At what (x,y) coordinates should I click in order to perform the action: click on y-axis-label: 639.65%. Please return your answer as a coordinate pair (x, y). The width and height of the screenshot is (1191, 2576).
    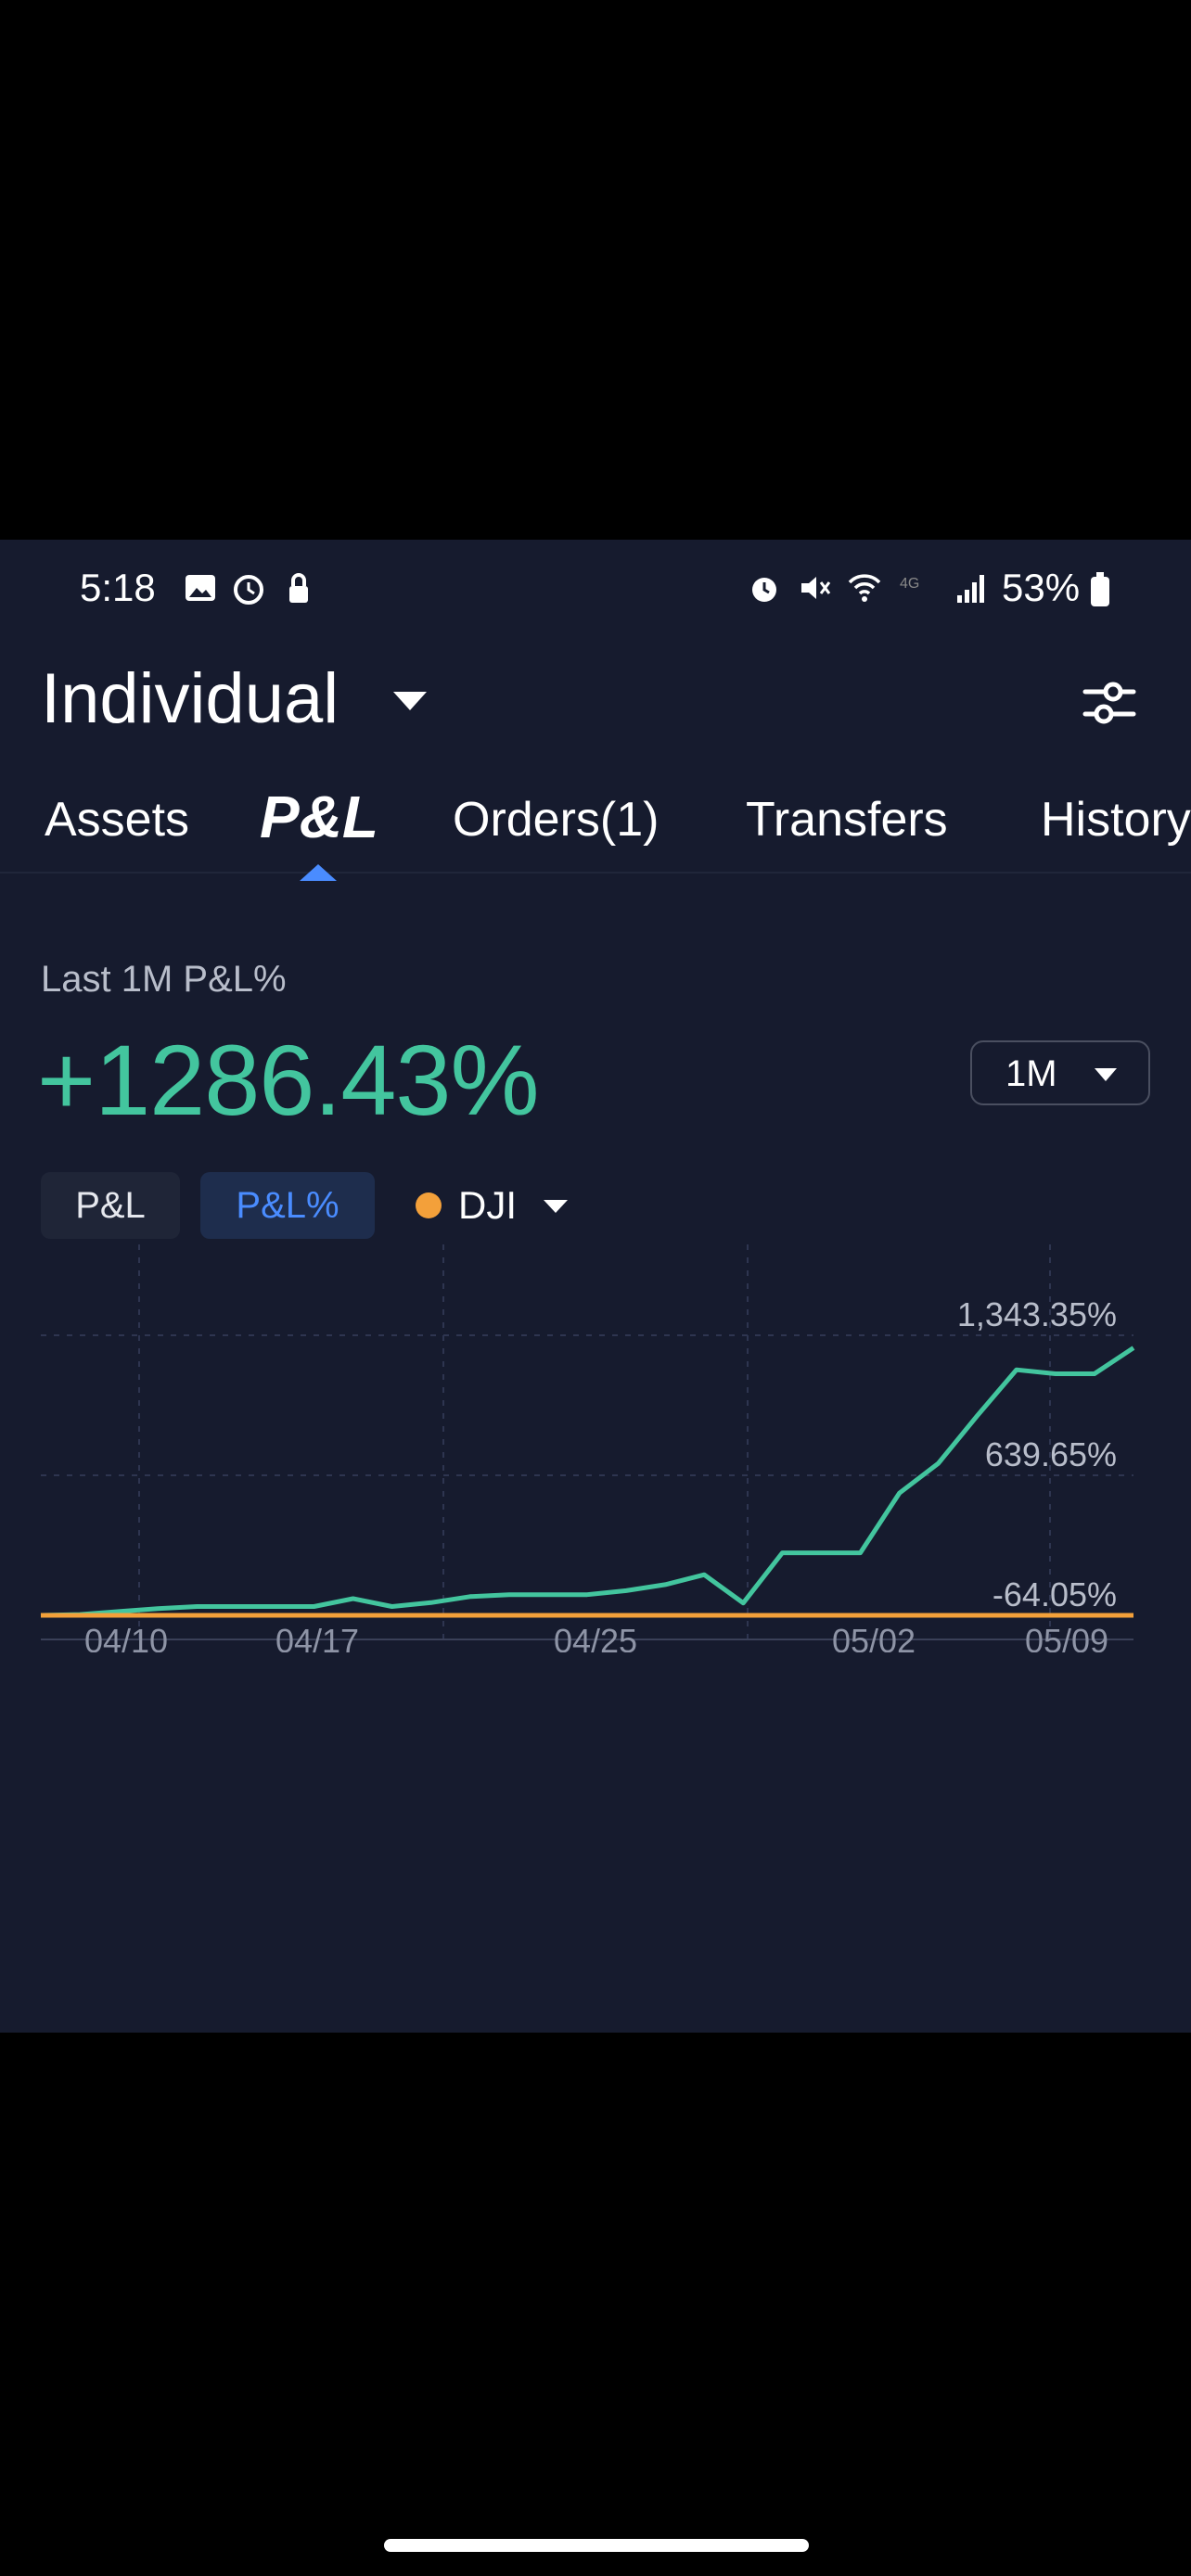
    Looking at the image, I should click on (1051, 1454).